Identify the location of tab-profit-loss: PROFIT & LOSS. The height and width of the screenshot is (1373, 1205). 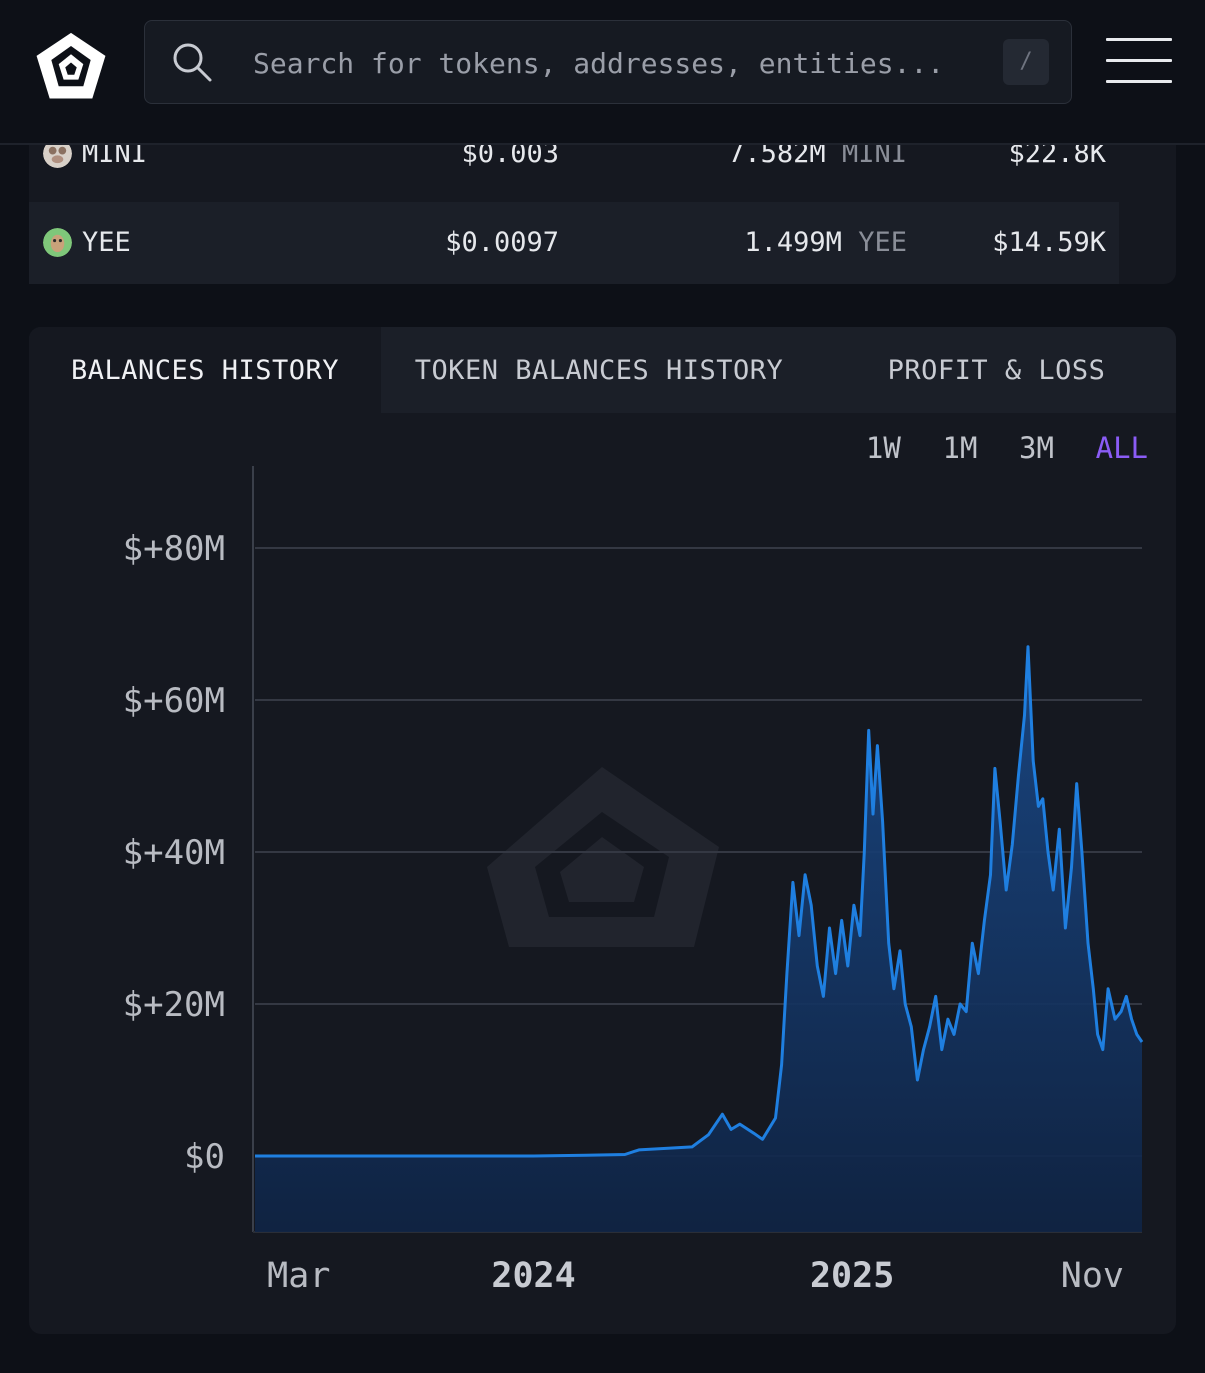
(996, 370).